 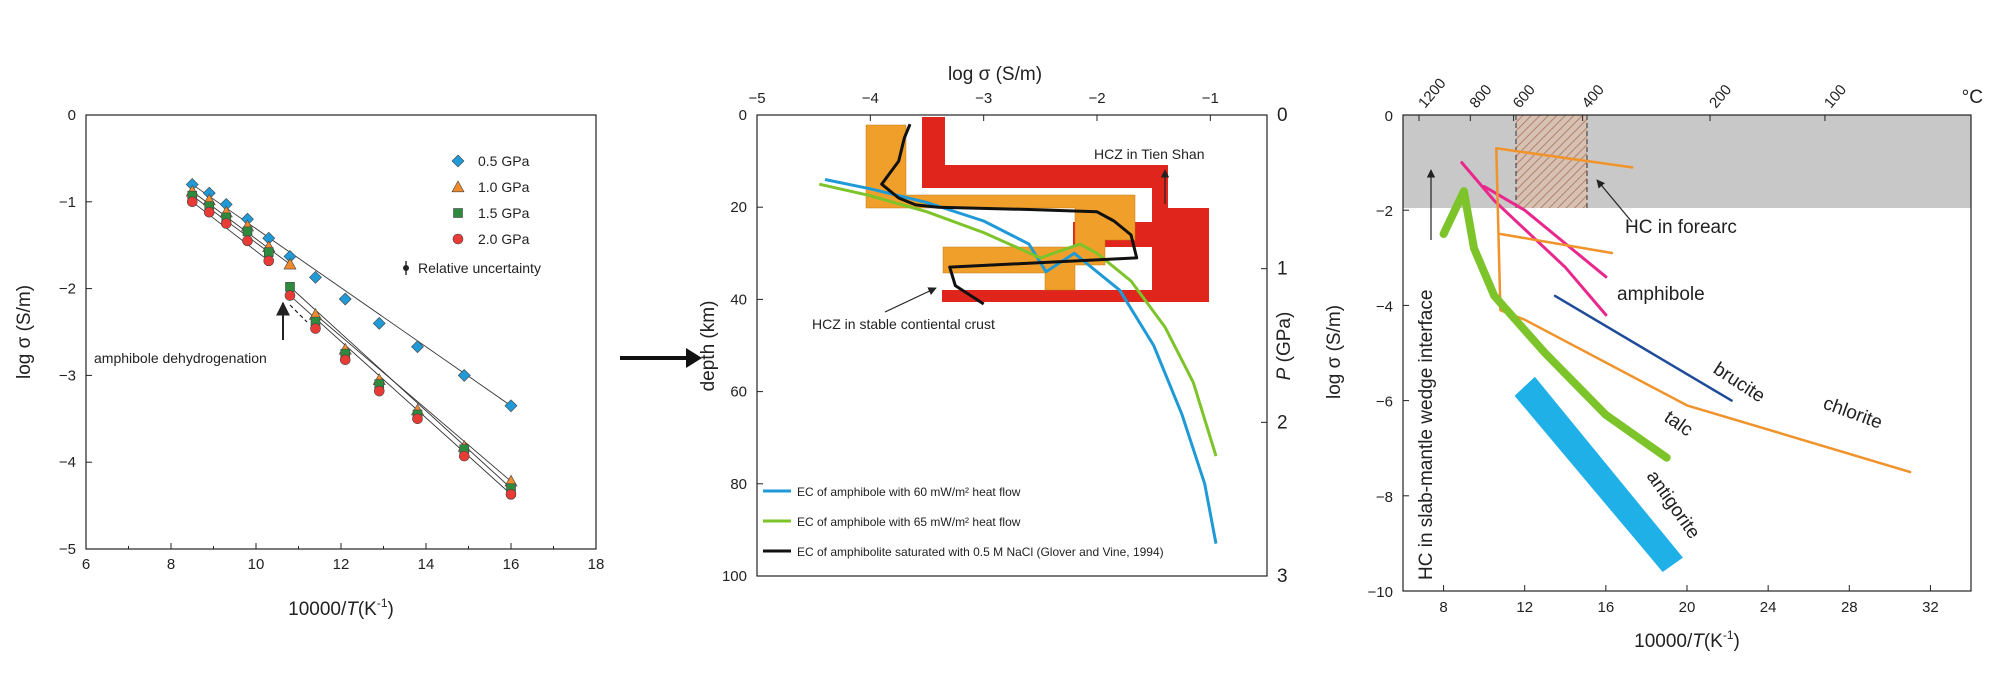 I want to click on x-tick-label: 28, so click(x=1849, y=607).